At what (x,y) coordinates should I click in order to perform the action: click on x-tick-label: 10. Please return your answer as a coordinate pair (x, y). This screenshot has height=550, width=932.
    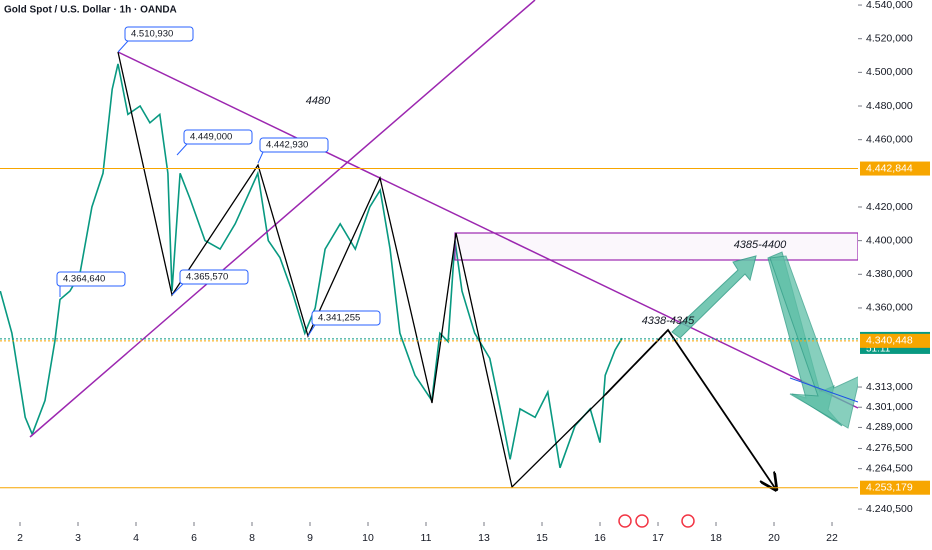
    Looking at the image, I should click on (368, 538).